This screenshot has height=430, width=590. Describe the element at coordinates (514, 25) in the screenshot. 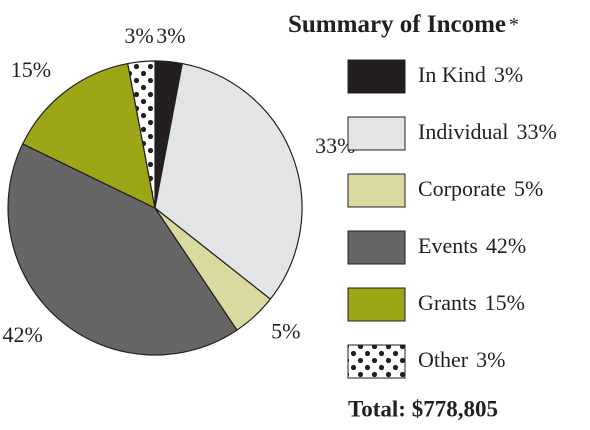

I see `title-asterisk: *` at that location.